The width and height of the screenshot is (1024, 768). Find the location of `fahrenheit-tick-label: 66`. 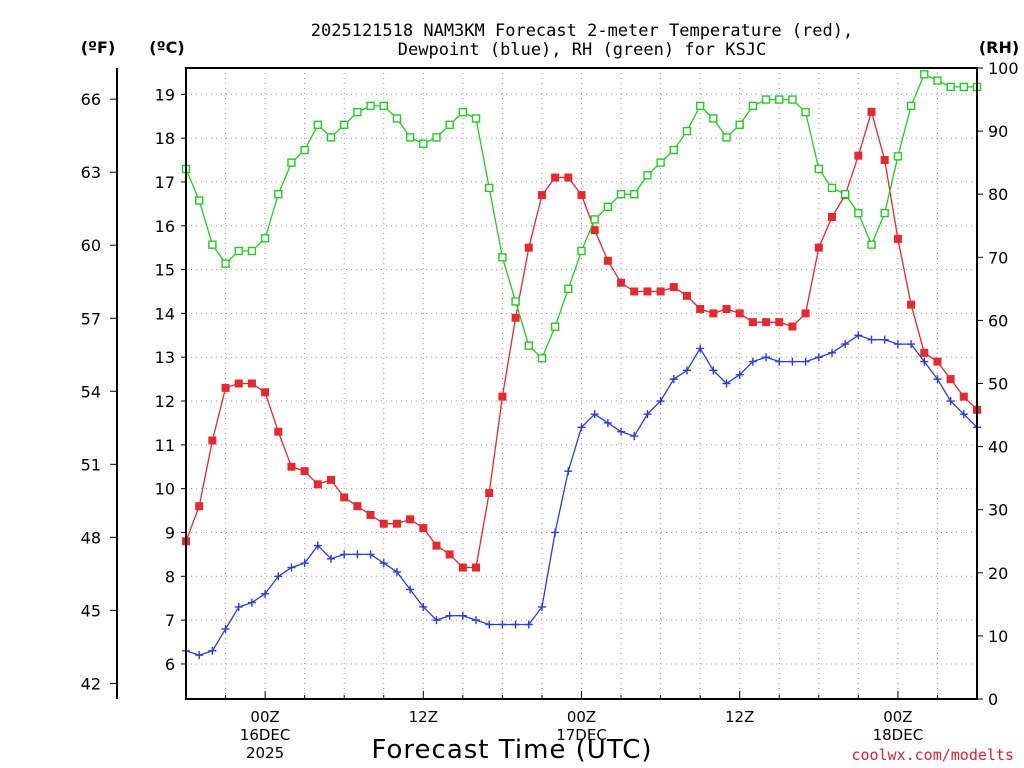

fahrenheit-tick-label: 66 is located at coordinates (91, 99).